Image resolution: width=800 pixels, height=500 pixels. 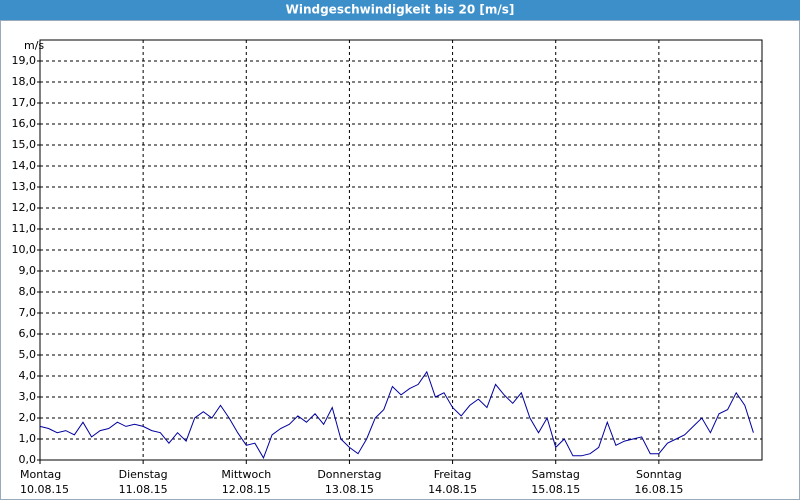 I want to click on y-axis-unit: m/s, so click(x=34, y=45).